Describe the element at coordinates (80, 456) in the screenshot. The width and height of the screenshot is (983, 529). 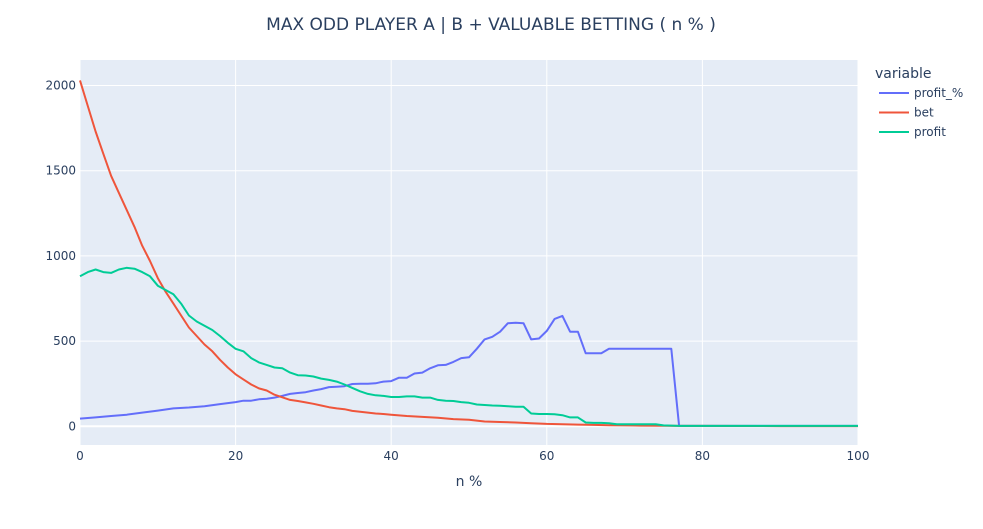
I see `x-tick-label: 0` at that location.